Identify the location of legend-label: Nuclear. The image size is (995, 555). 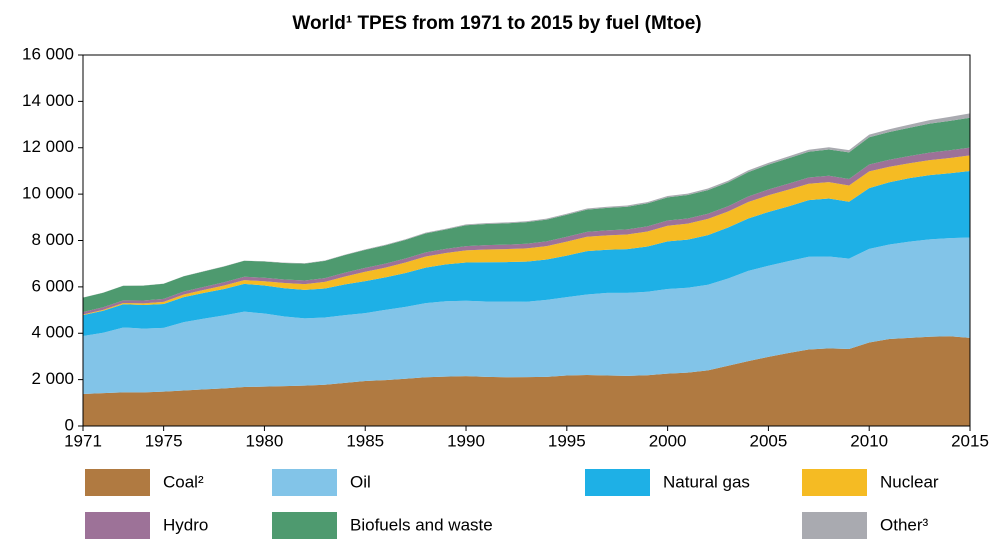
(909, 481).